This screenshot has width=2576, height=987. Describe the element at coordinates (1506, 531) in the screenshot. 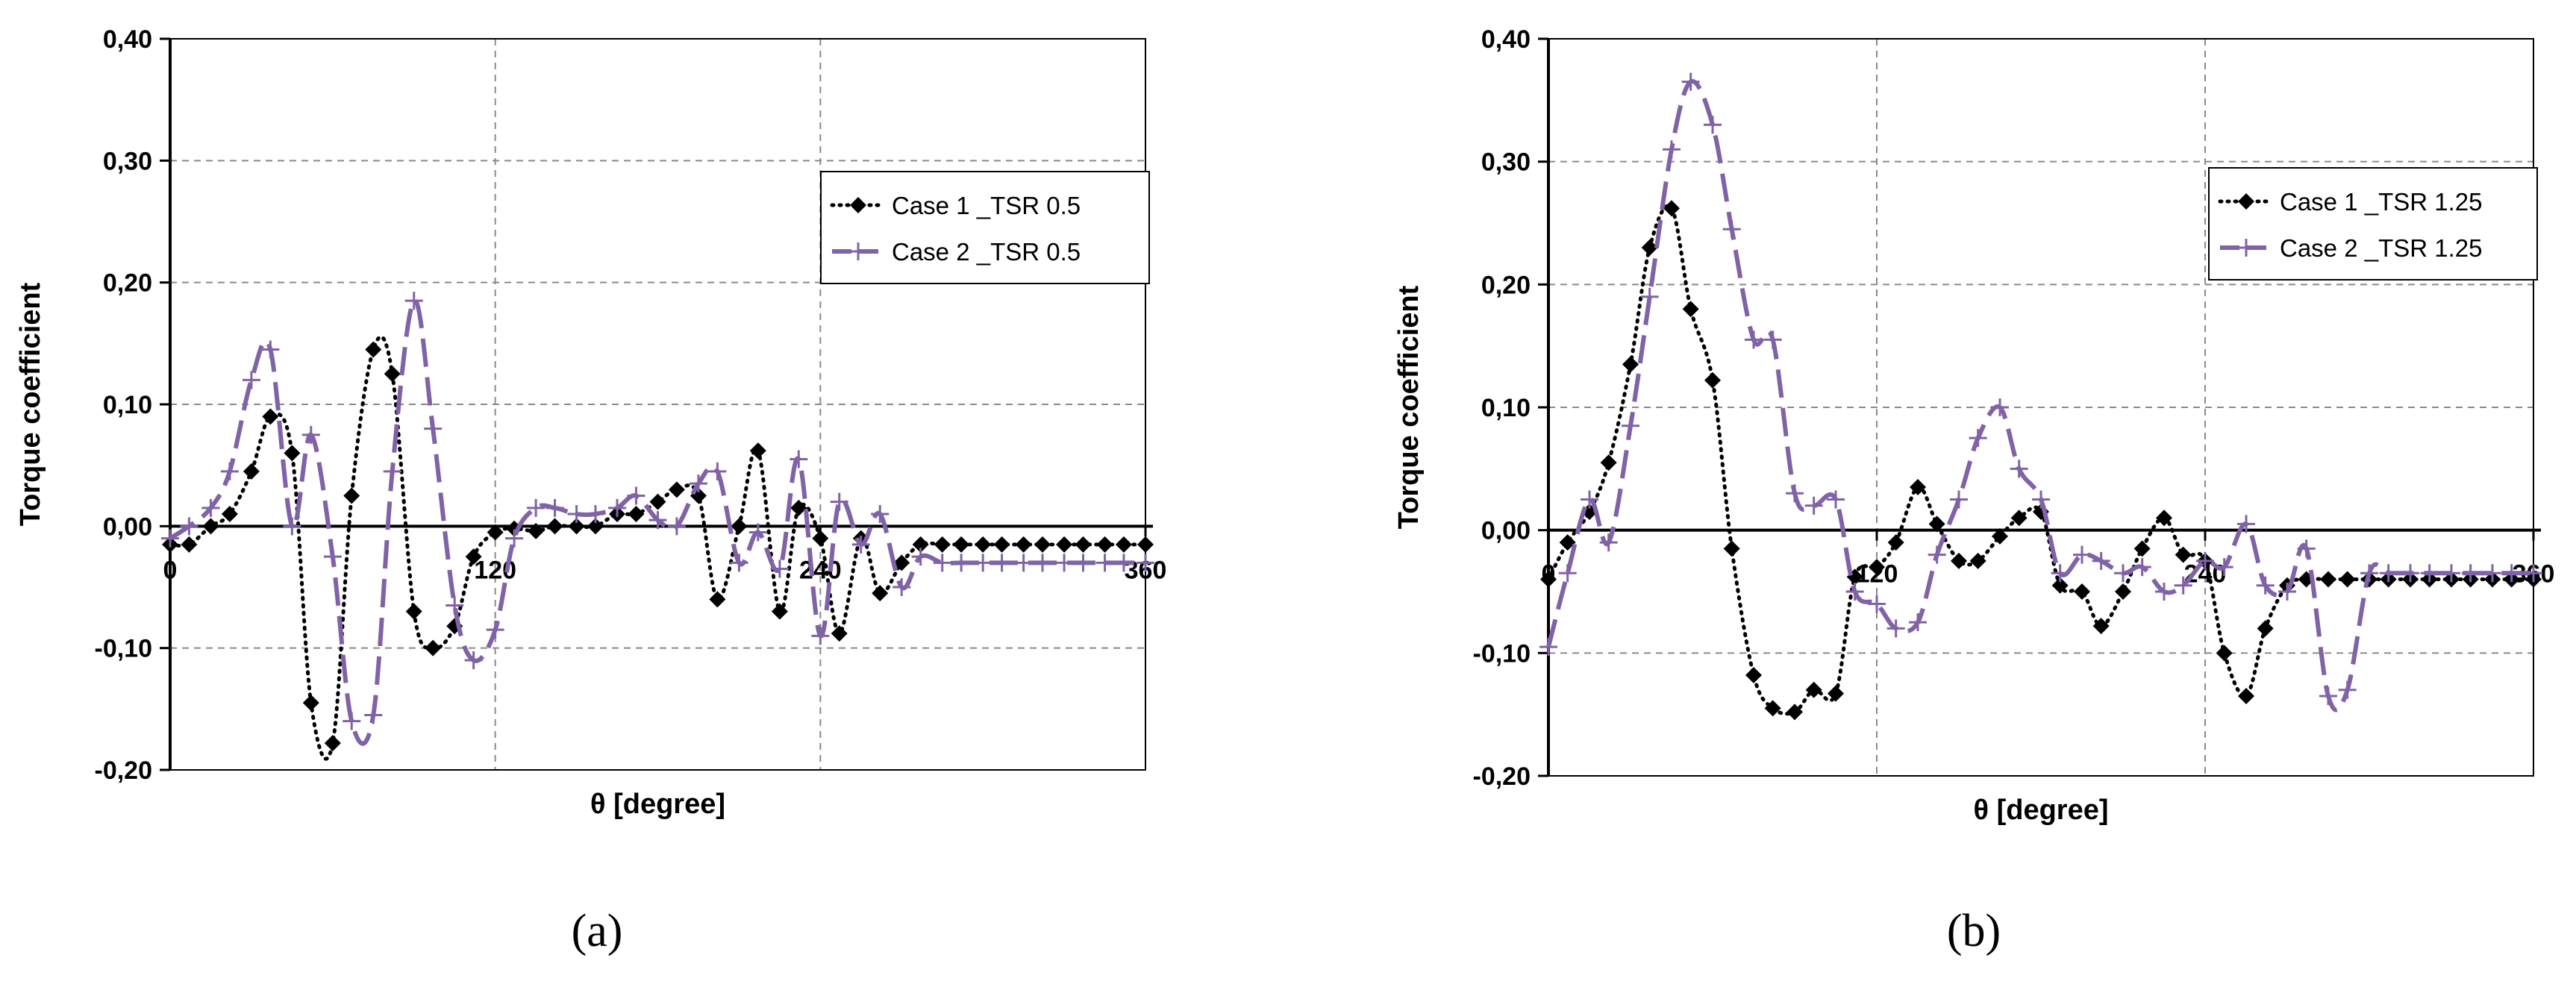

I see `y-tick-label: 0,00` at that location.